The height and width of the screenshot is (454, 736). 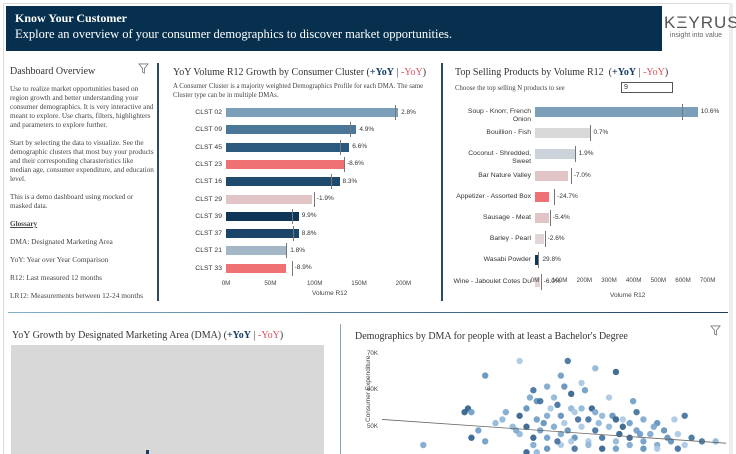 I want to click on dma-map, so click(x=167, y=399).